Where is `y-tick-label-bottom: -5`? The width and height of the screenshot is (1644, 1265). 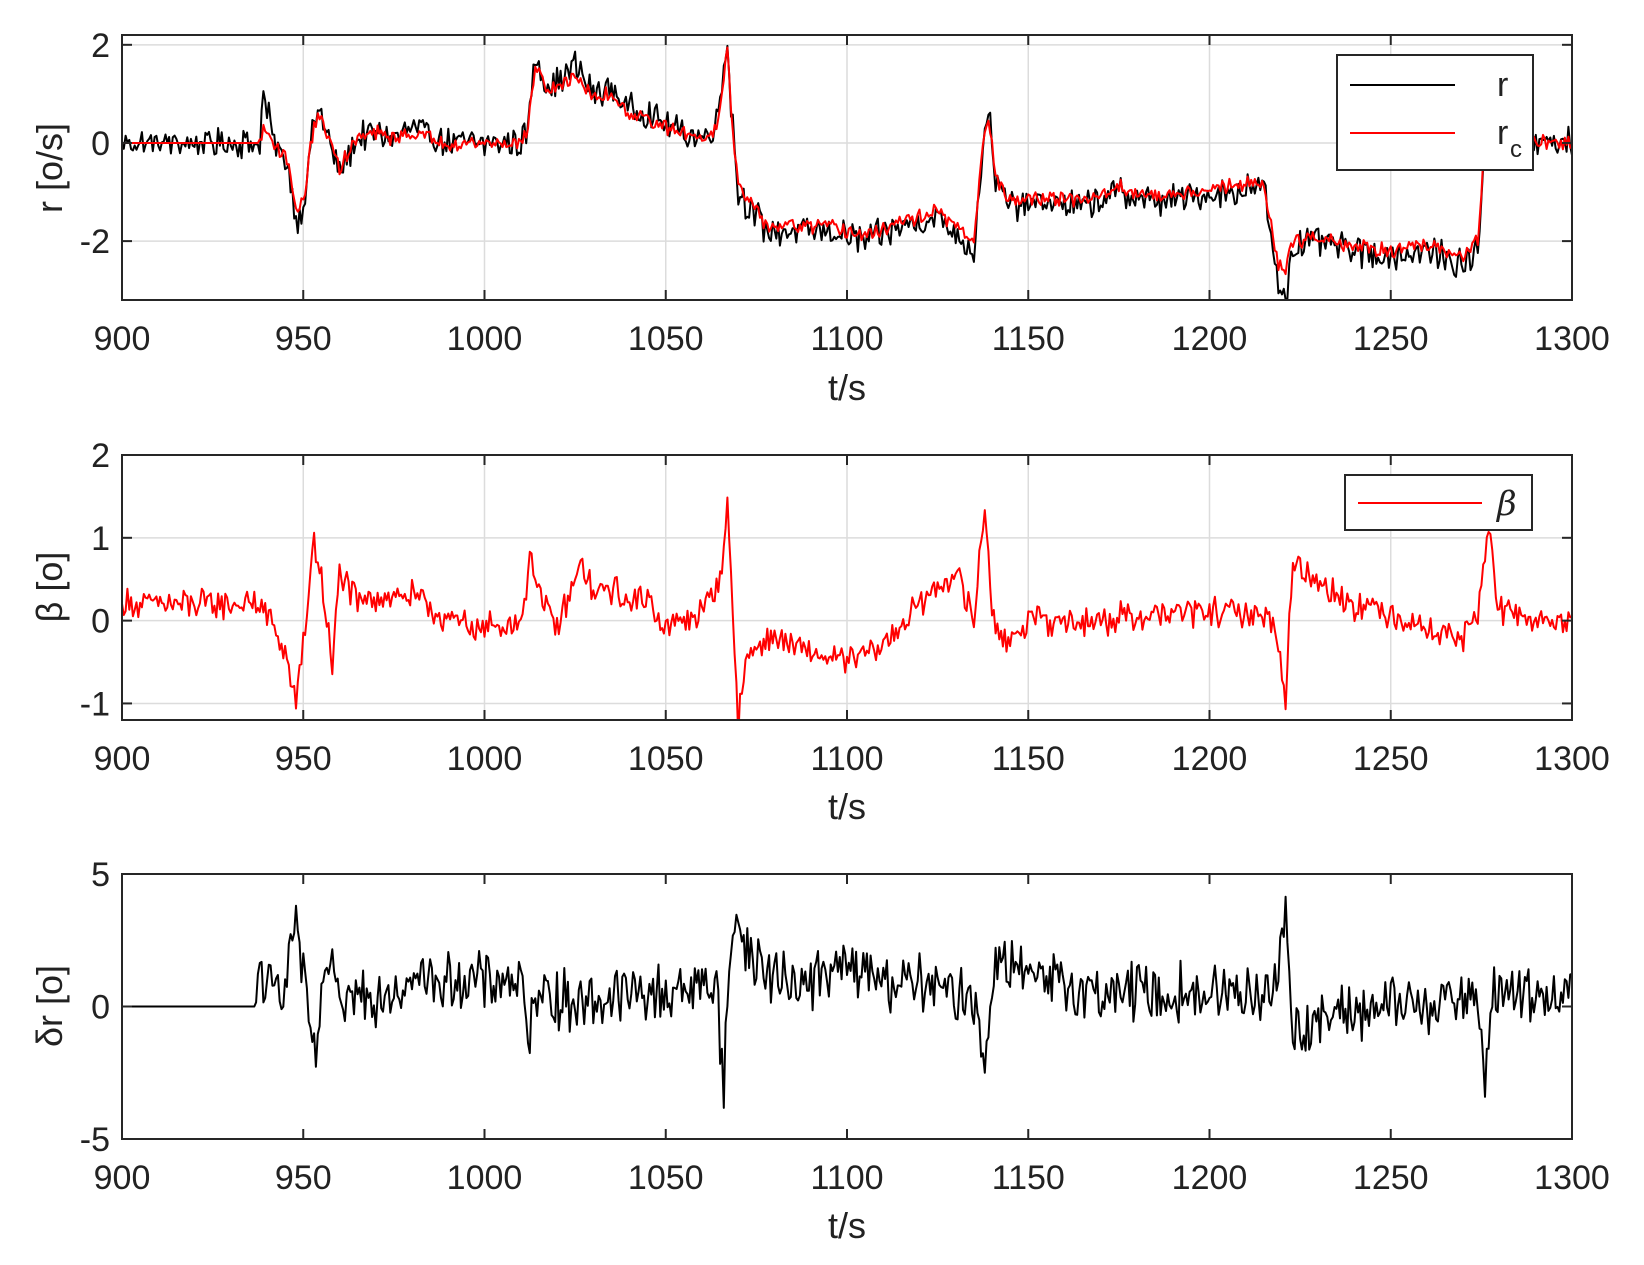
y-tick-label-bottom: -5 is located at coordinates (95, 1140).